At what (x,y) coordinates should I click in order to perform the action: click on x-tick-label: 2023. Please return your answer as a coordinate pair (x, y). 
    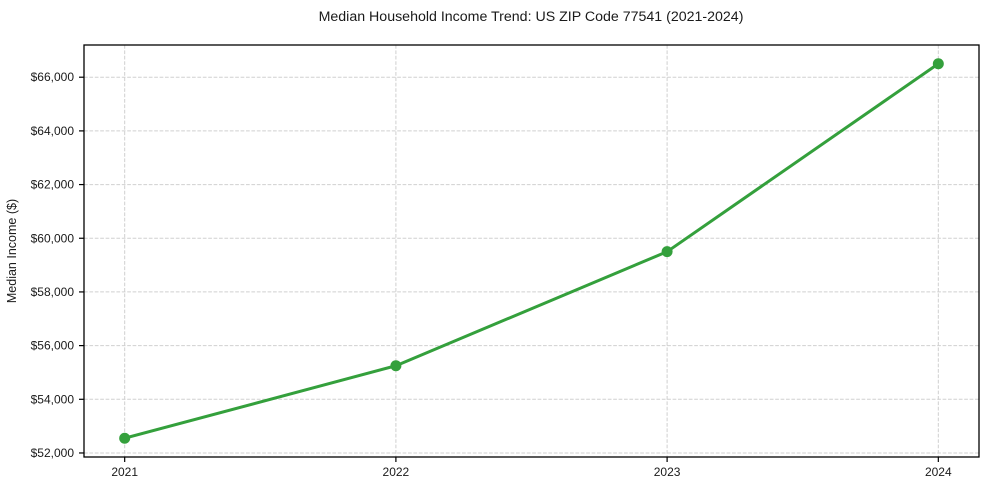
    Looking at the image, I should click on (667, 472).